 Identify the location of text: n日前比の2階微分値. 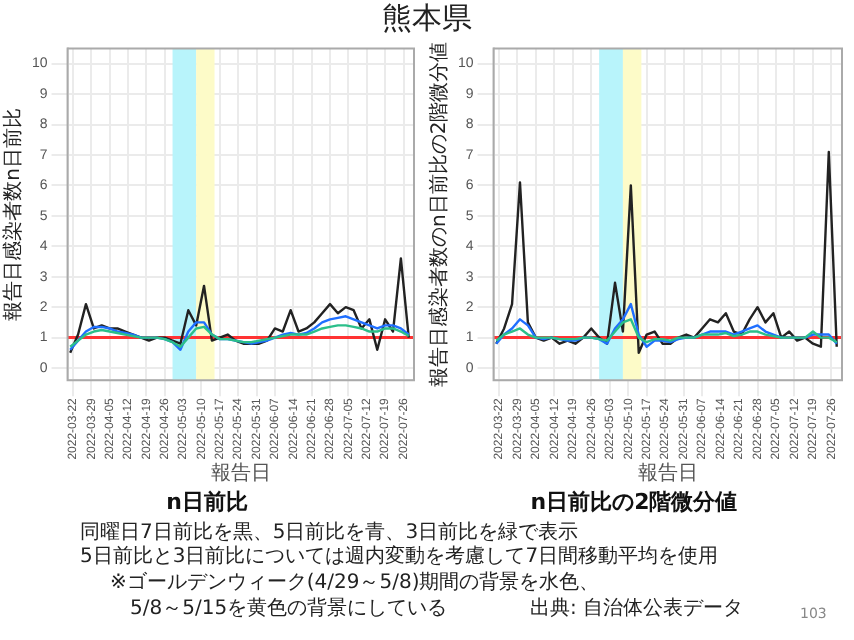
(634, 501).